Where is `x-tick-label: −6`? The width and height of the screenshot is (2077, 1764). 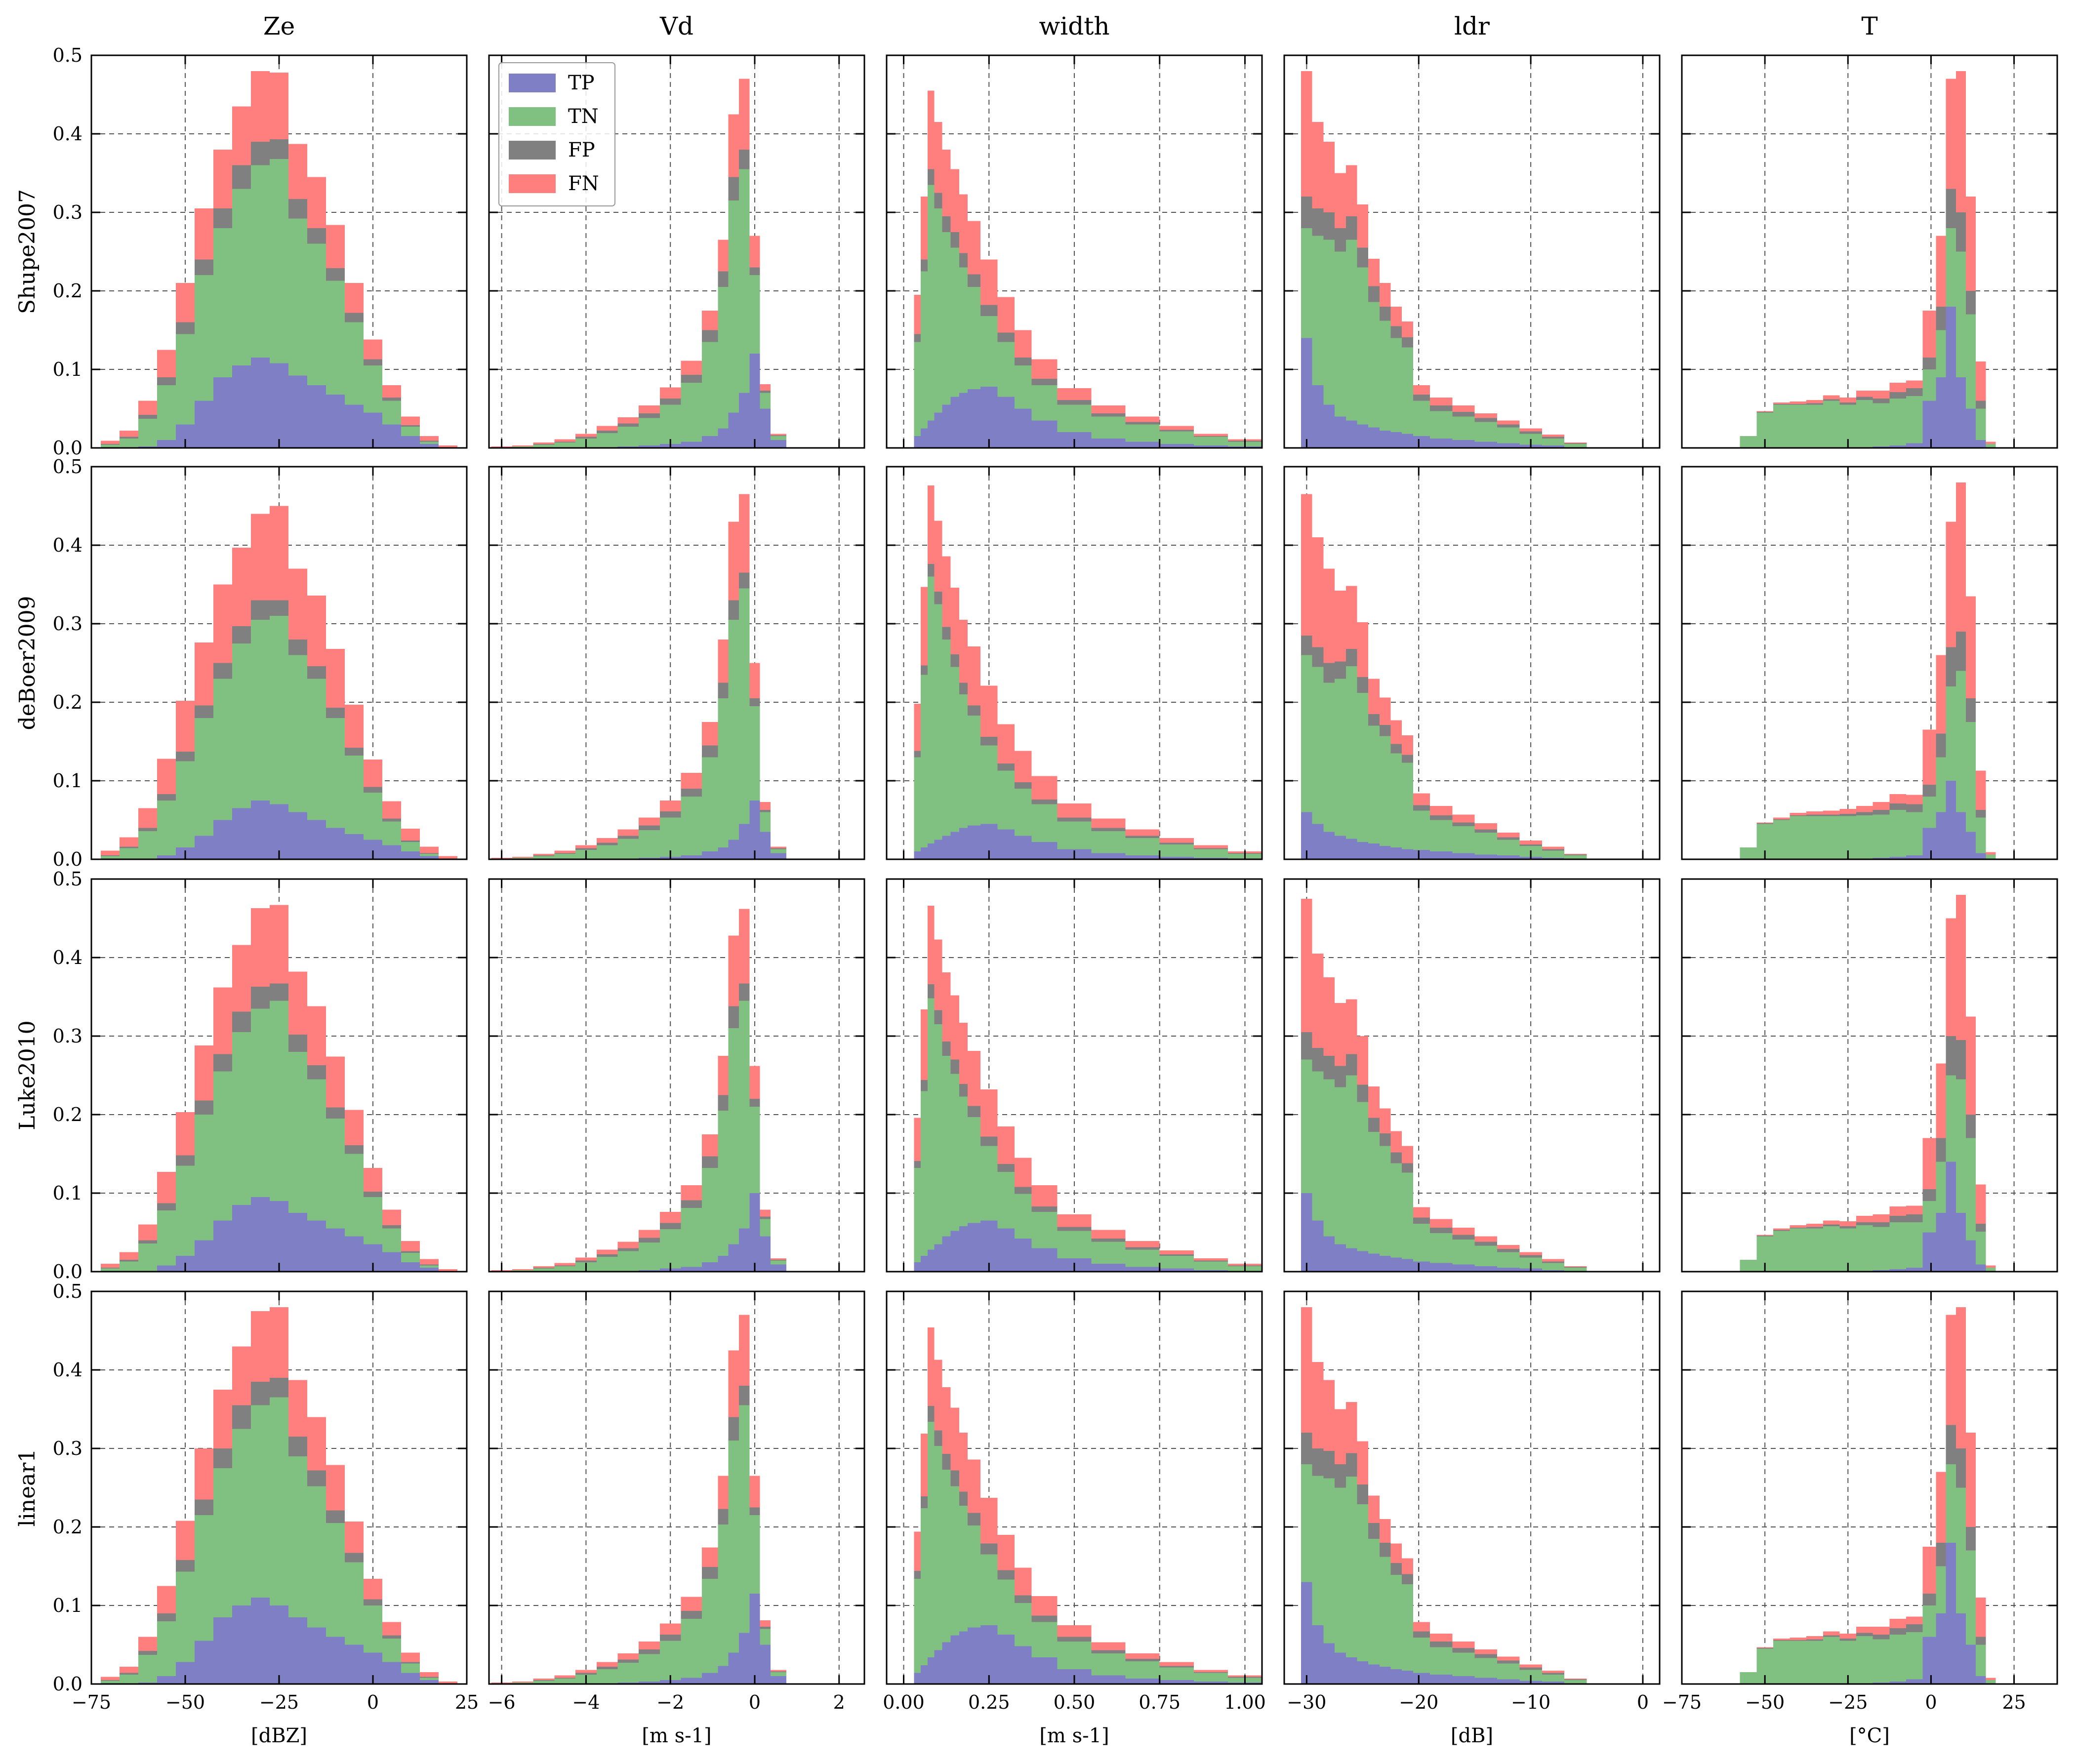 x-tick-label: −6 is located at coordinates (502, 1702).